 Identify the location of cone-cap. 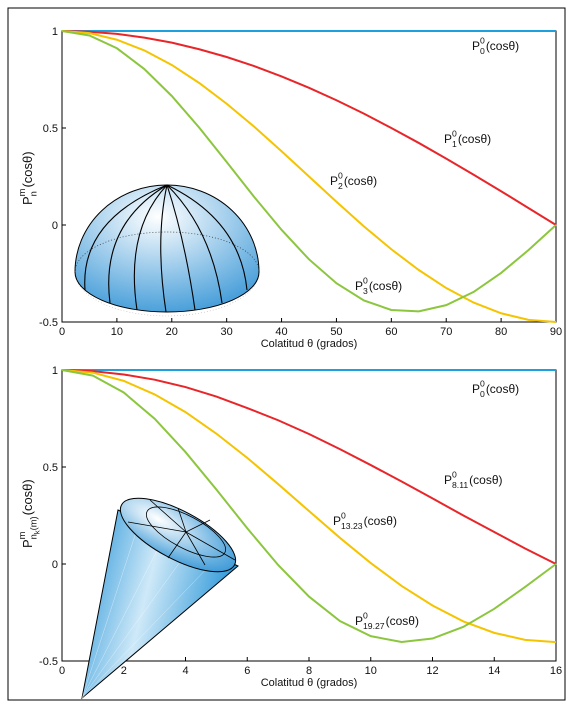
(178, 535).